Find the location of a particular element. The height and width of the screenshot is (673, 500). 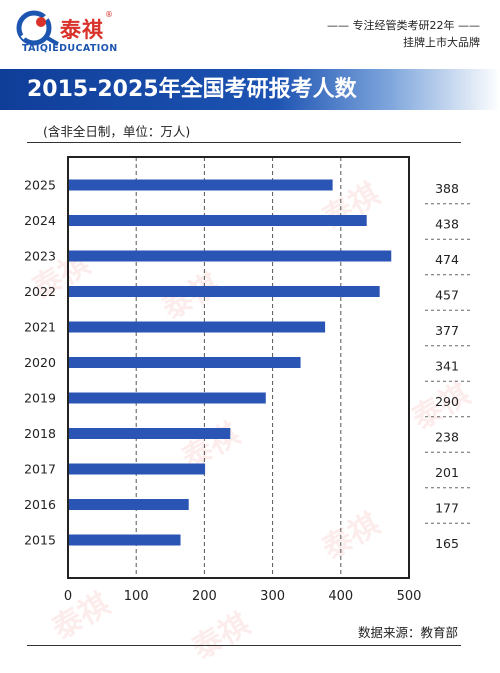

bottom-divider is located at coordinates (244, 645).